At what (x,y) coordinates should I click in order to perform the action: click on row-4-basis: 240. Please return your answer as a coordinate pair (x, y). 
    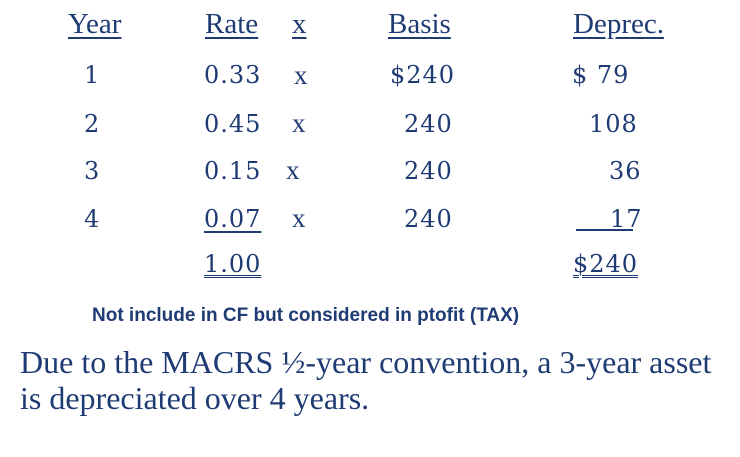
    Looking at the image, I should click on (428, 219).